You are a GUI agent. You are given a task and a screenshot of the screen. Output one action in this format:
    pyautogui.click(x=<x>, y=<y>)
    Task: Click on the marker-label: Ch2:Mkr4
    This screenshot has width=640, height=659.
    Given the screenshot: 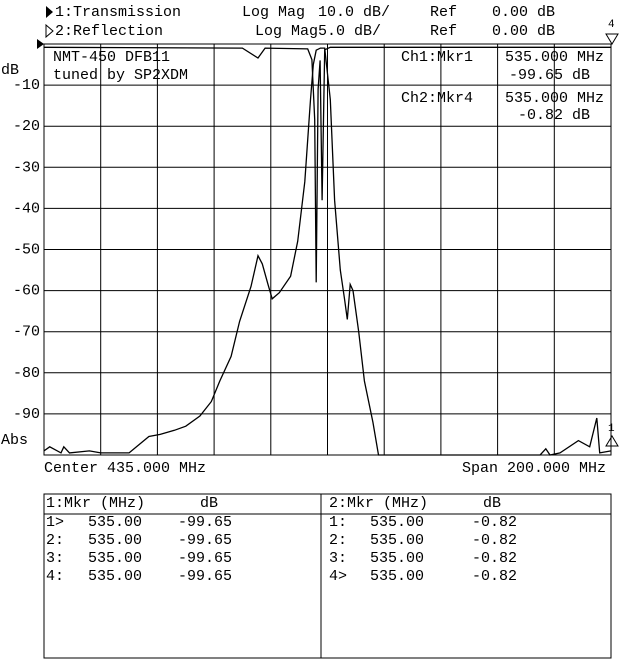 What is the action you would take?
    pyautogui.click(x=437, y=98)
    